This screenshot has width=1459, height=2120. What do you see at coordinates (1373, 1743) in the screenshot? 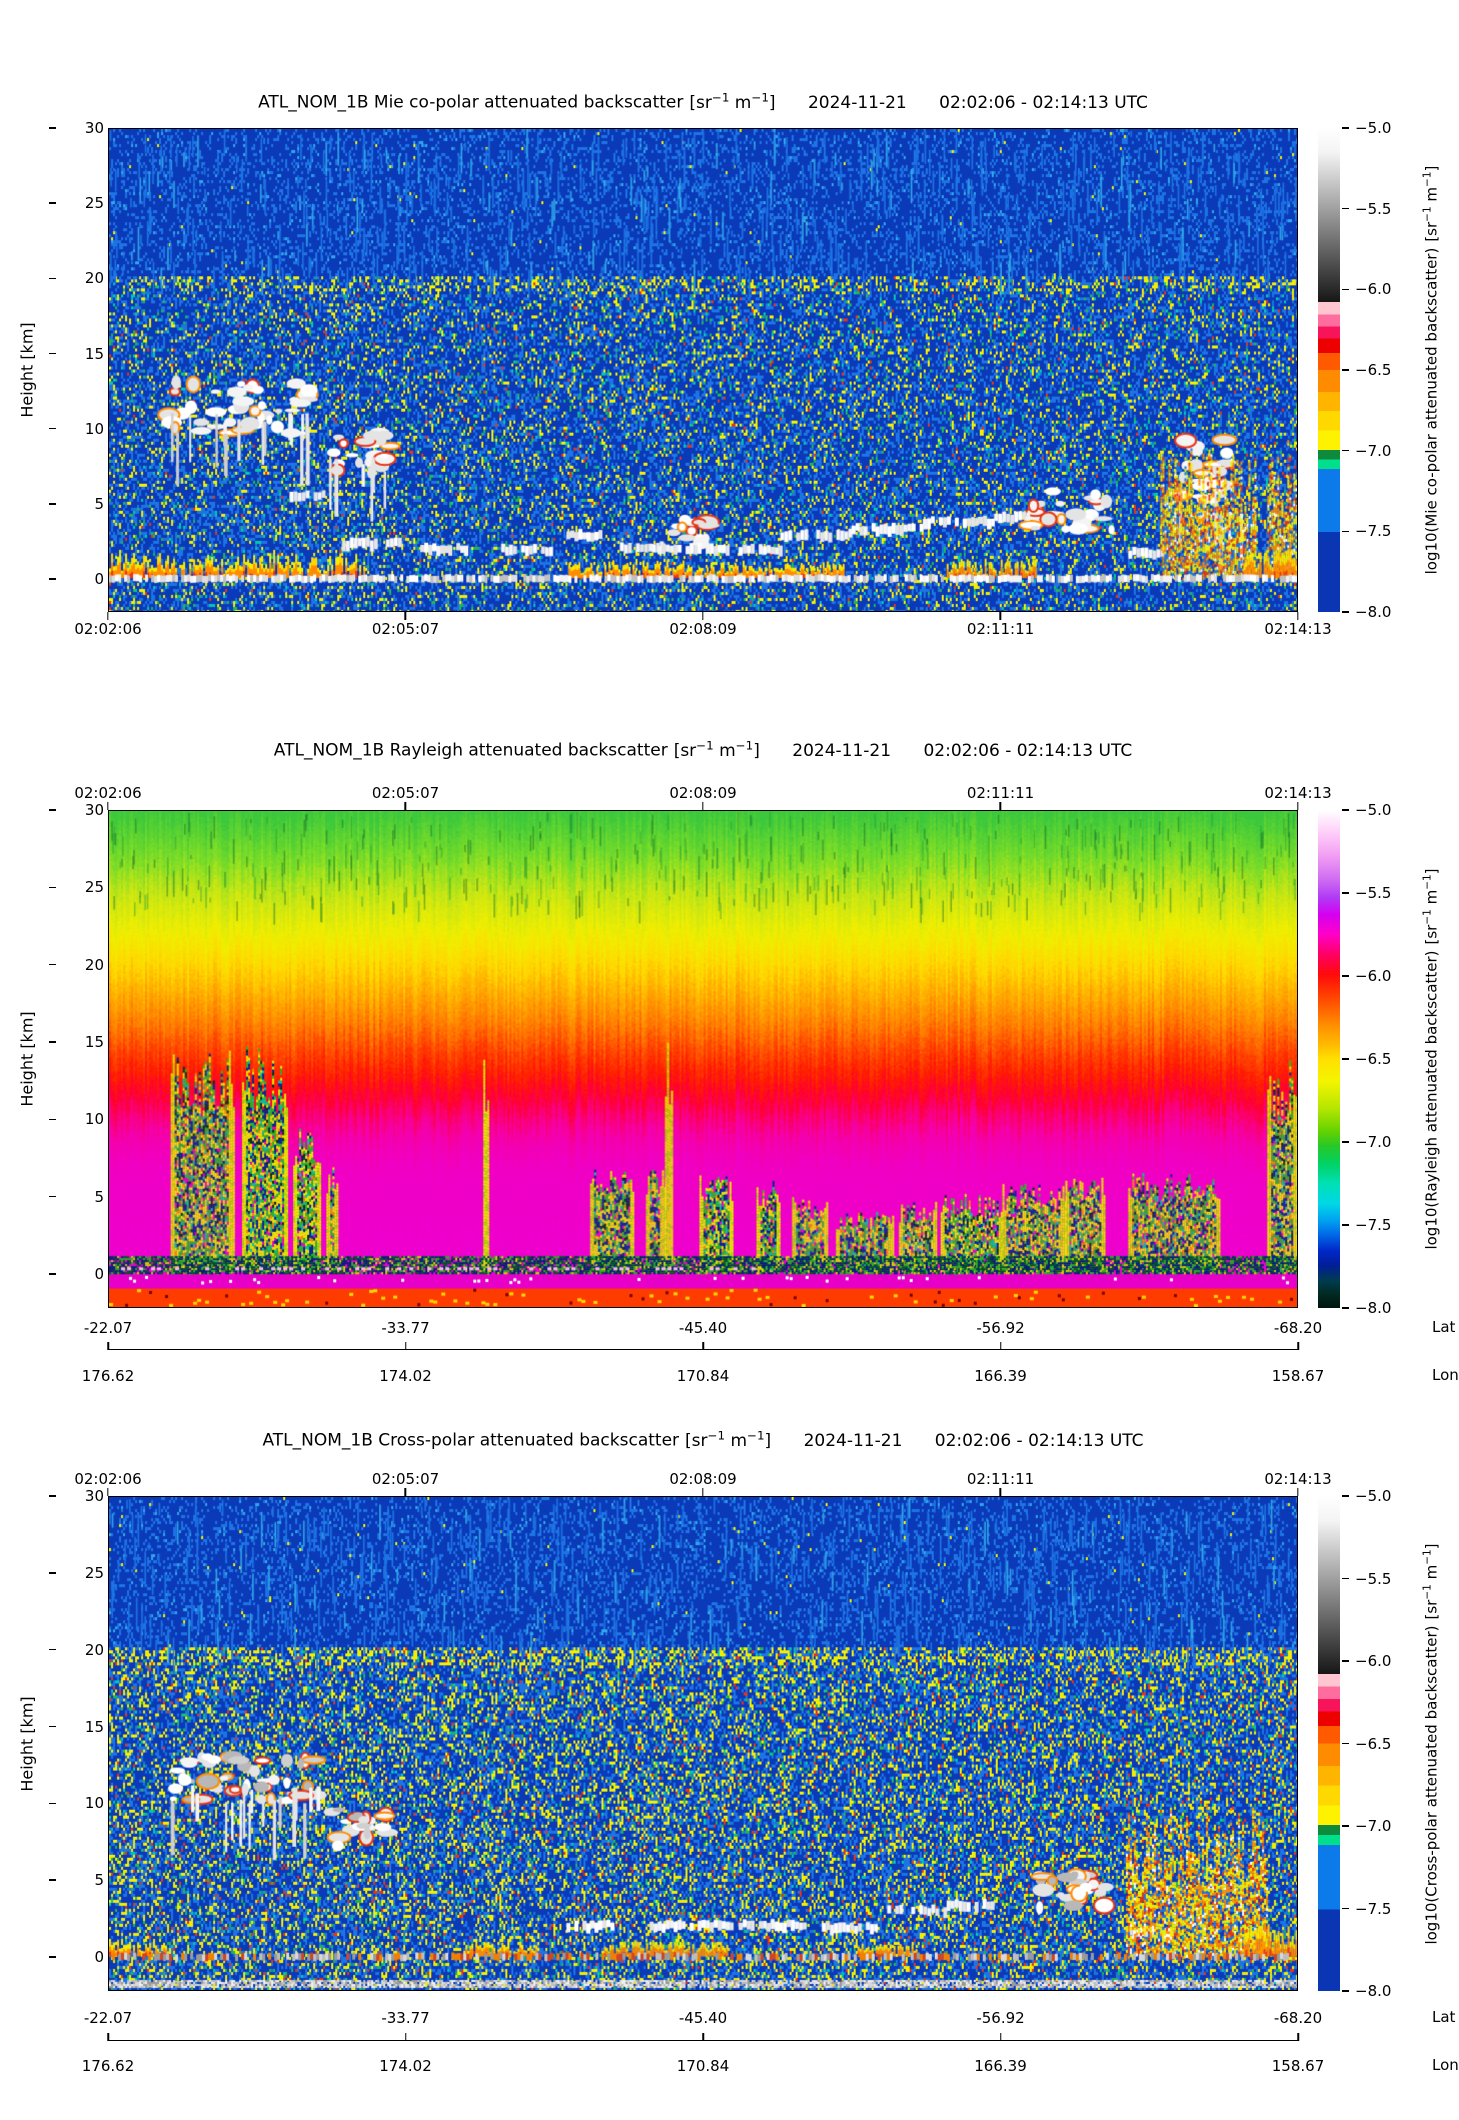
I see `tick-label: −6.5` at bounding box center [1373, 1743].